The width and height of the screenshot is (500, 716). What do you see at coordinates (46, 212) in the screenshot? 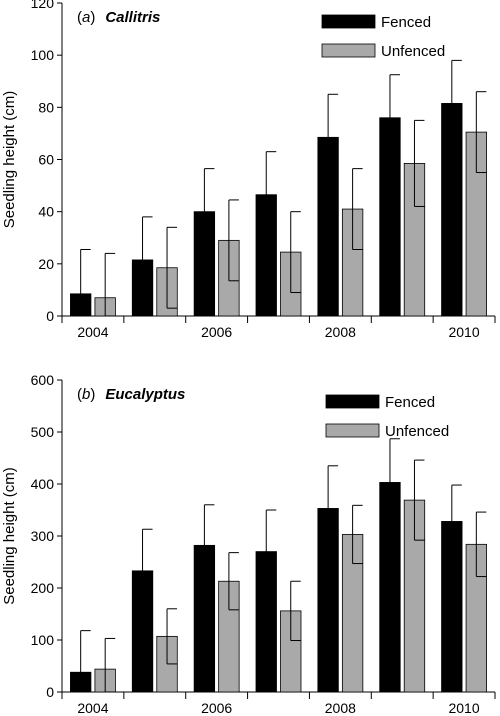
I see `y-tick-label: 40` at bounding box center [46, 212].